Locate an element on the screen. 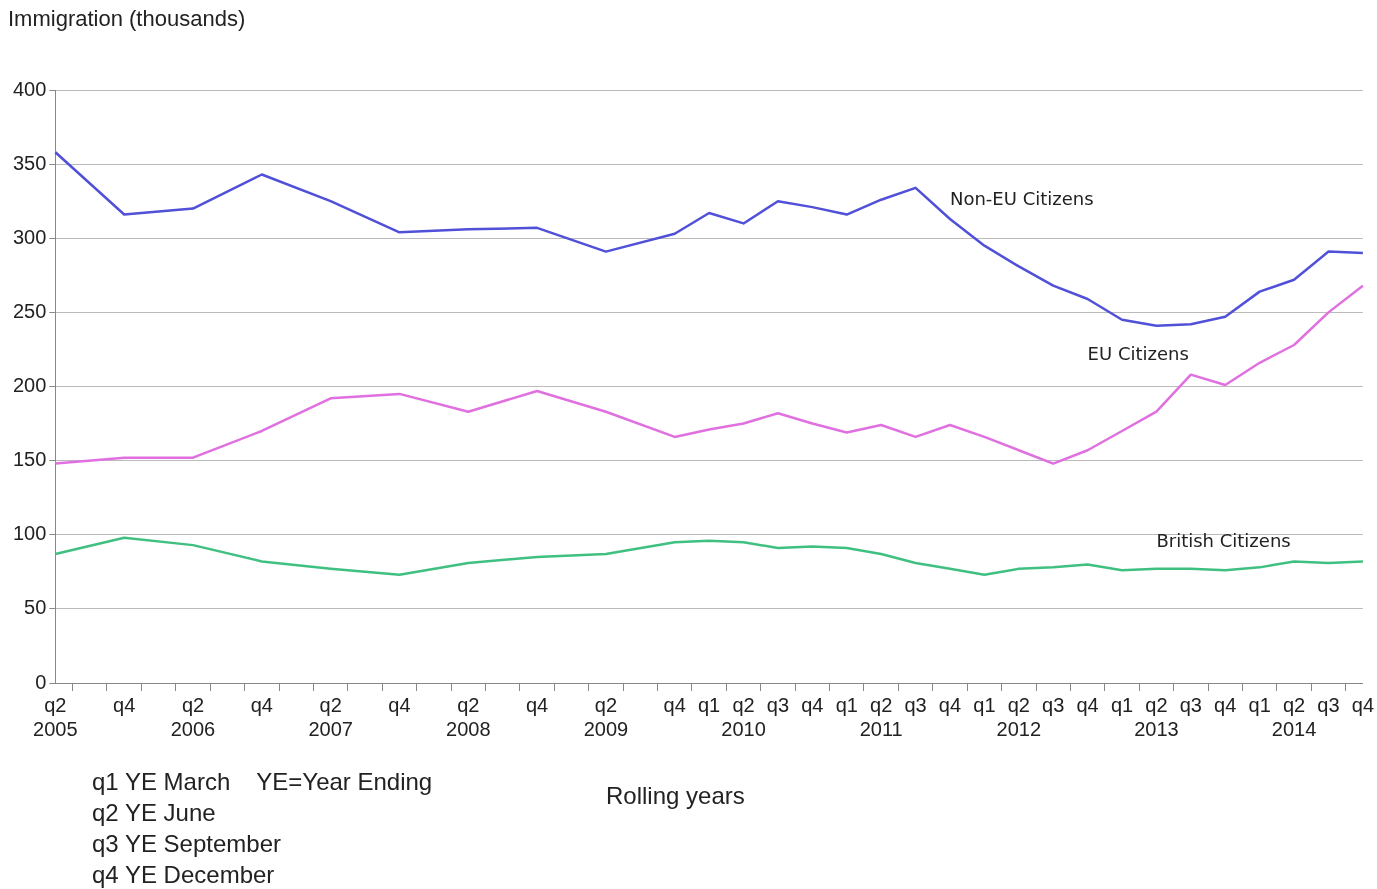 The height and width of the screenshot is (889, 1377). y-tick-label: 200 is located at coordinates (29, 385).